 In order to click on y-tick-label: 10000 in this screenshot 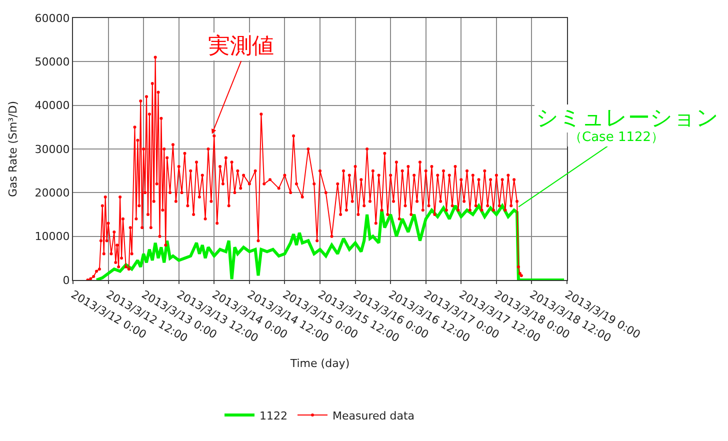, I will do `click(52, 237)`.